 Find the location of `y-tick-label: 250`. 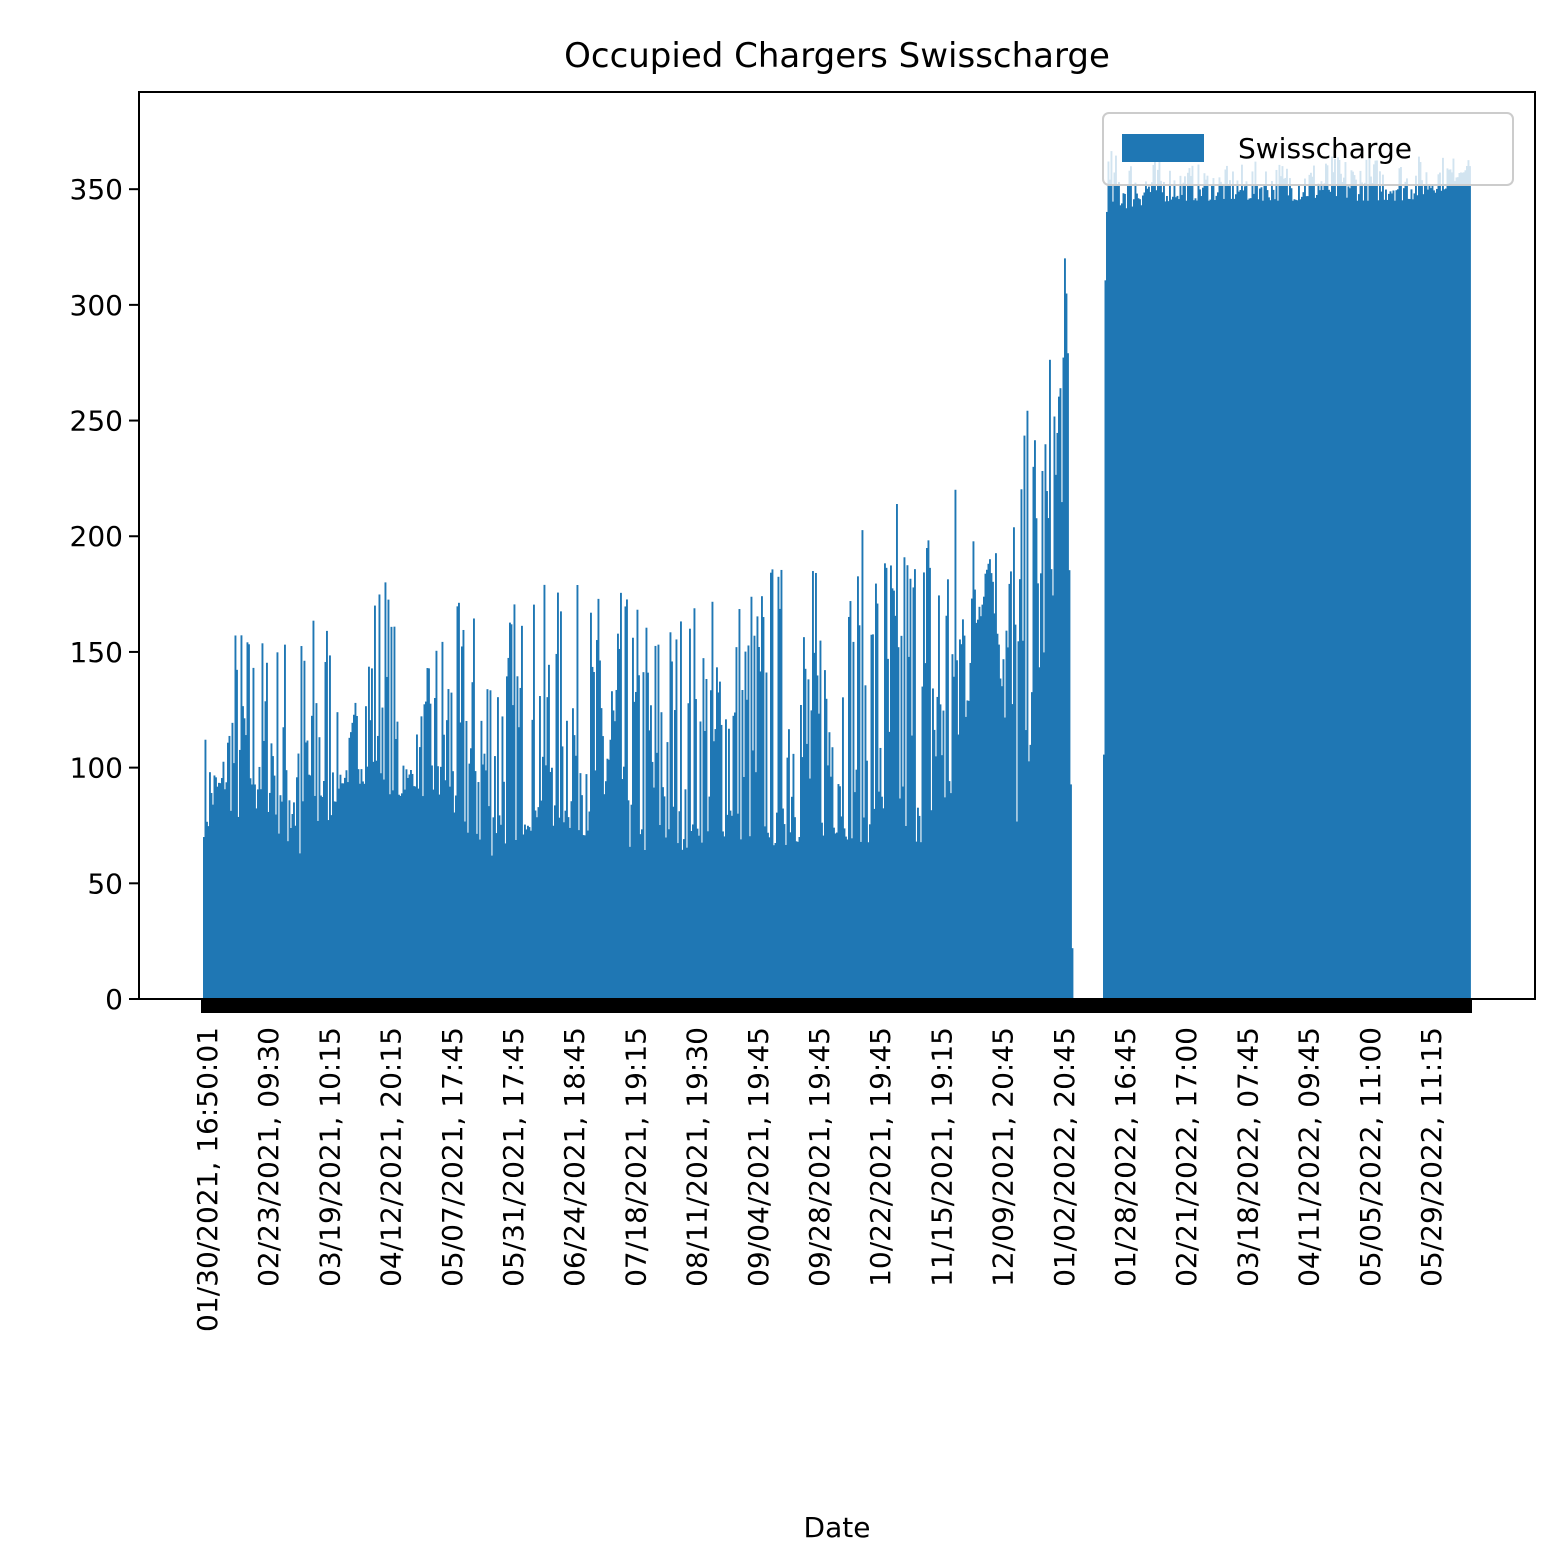

y-tick-label: 250 is located at coordinates (96, 421).